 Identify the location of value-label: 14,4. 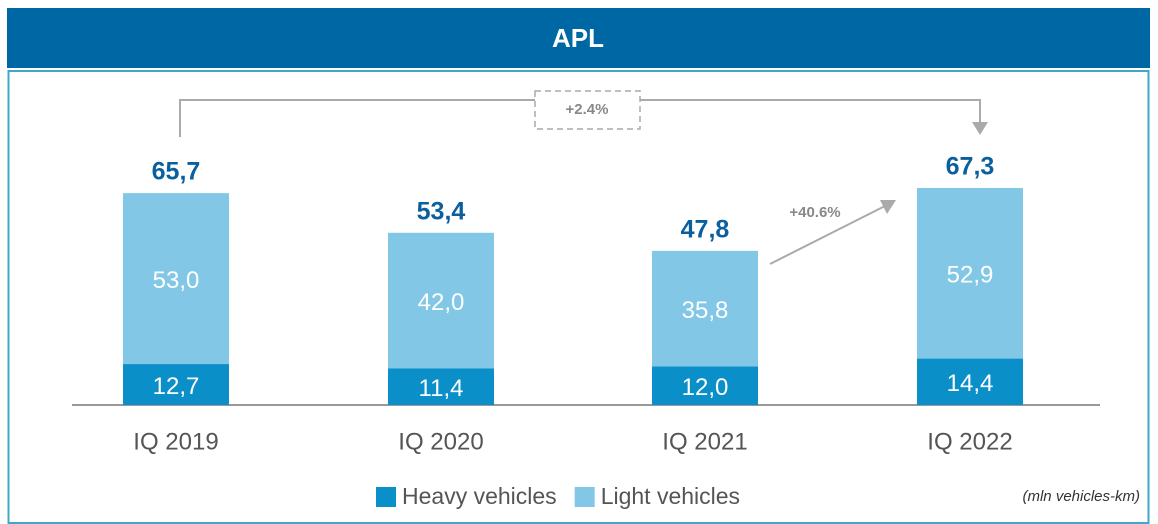
(970, 383).